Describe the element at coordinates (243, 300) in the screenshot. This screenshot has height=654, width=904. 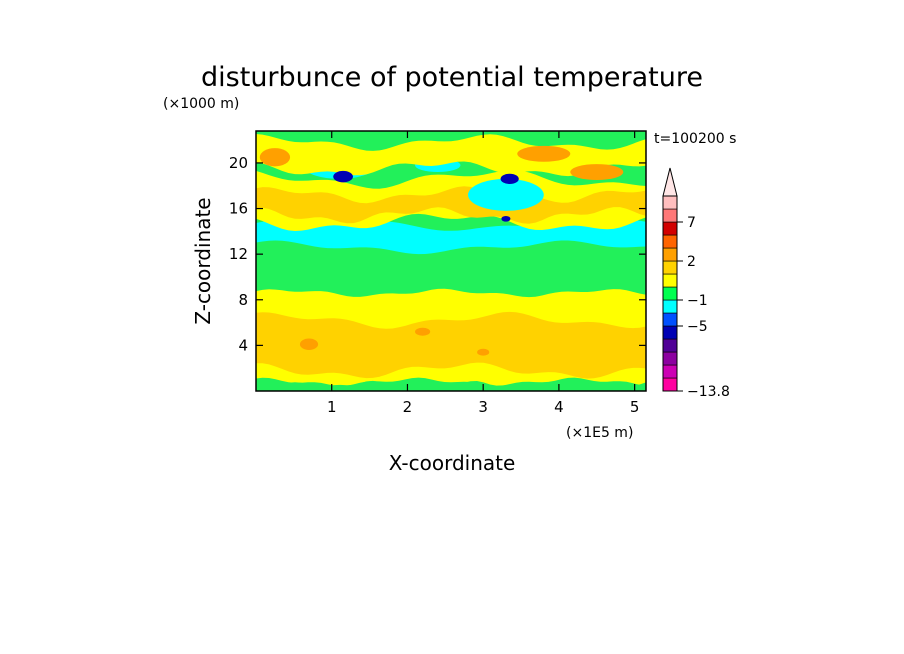
I see `y-tick-label: 8` at that location.